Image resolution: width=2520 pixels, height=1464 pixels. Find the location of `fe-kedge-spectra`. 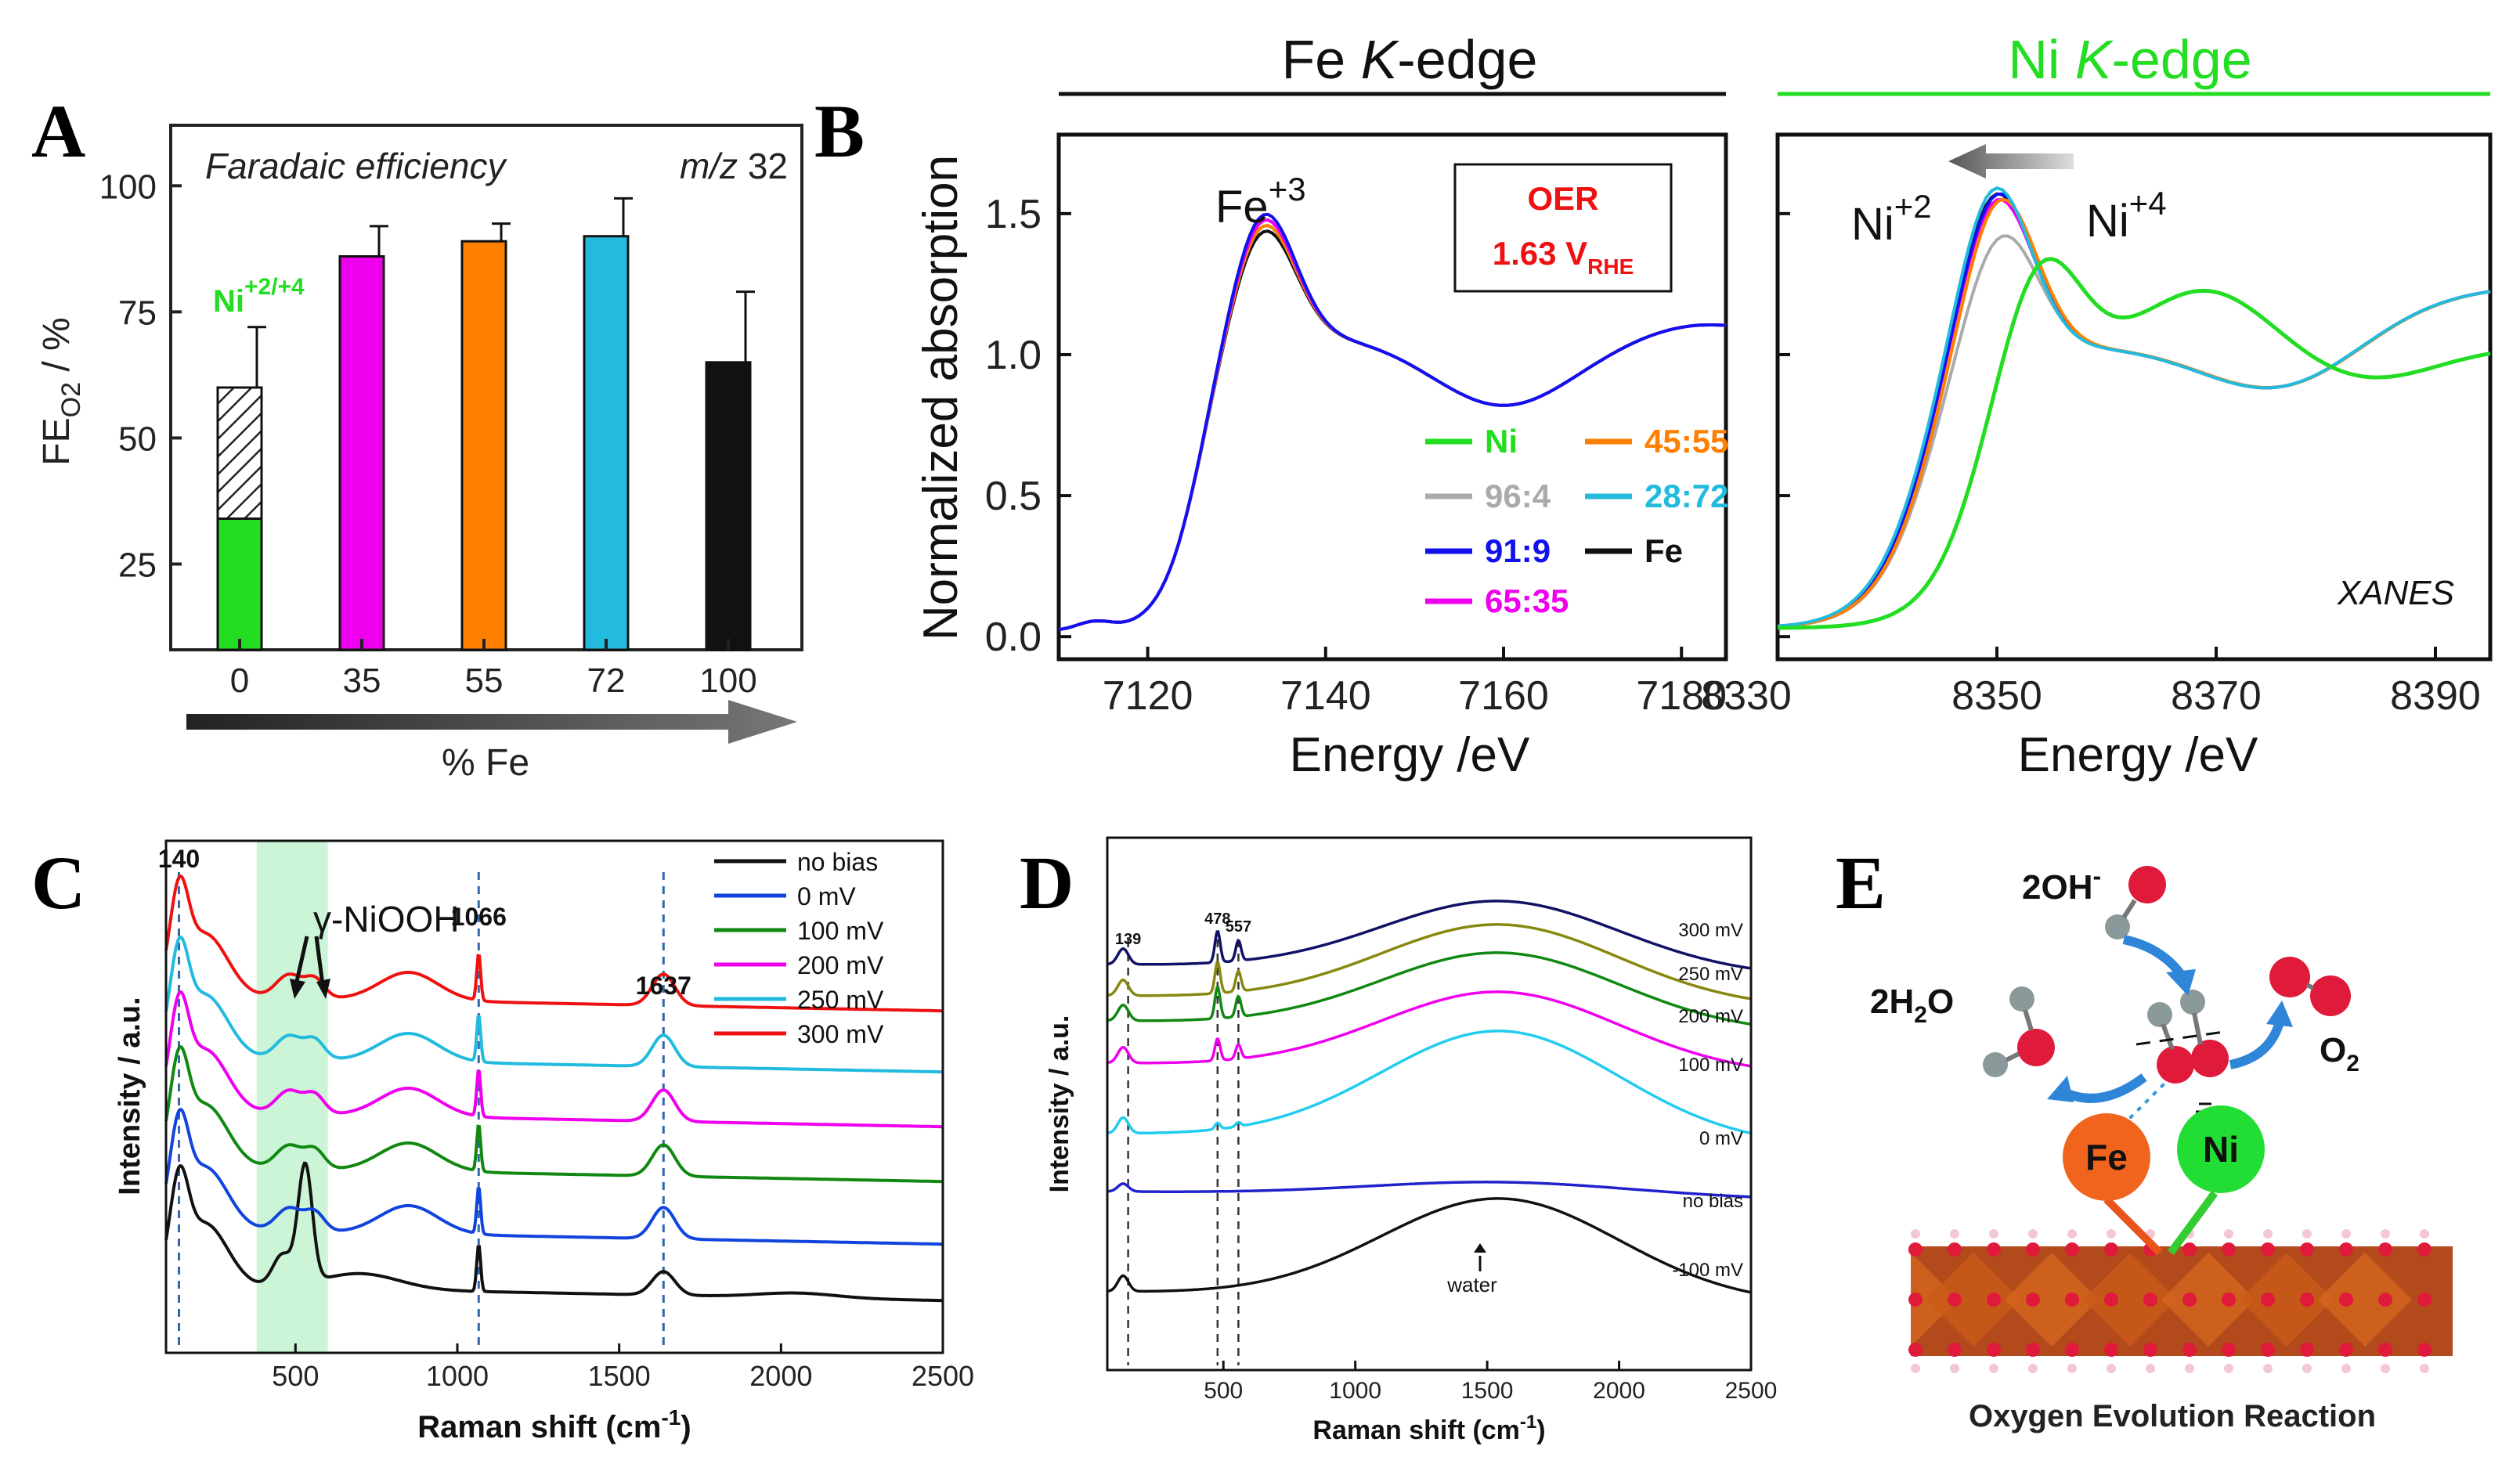

fe-kedge-spectra is located at coordinates (1392, 422).